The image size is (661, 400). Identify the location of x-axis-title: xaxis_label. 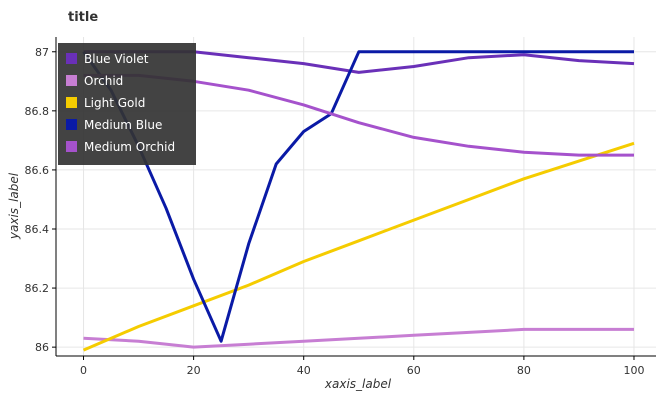
(358, 384).